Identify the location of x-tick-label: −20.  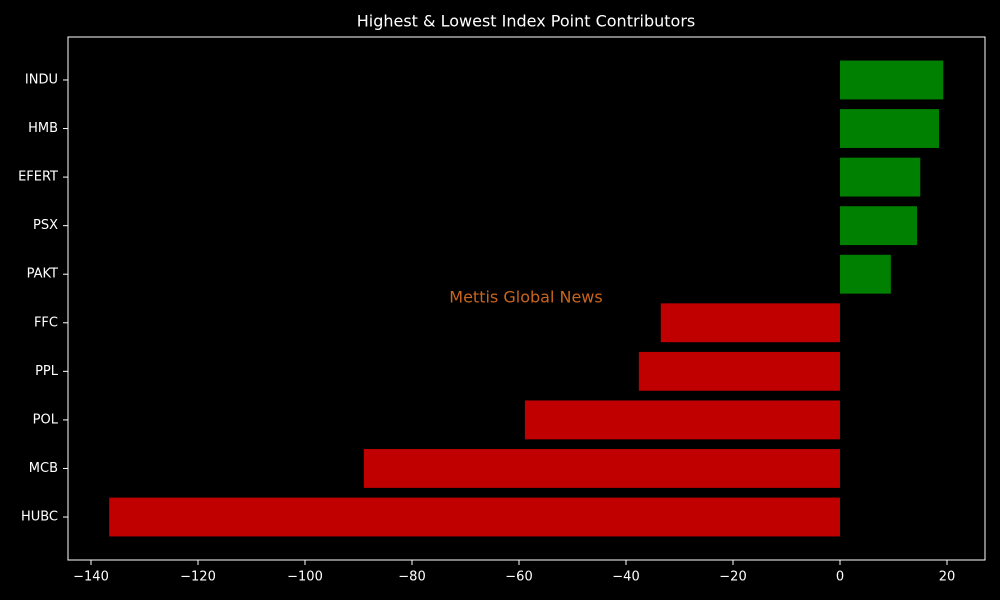
(732, 577).